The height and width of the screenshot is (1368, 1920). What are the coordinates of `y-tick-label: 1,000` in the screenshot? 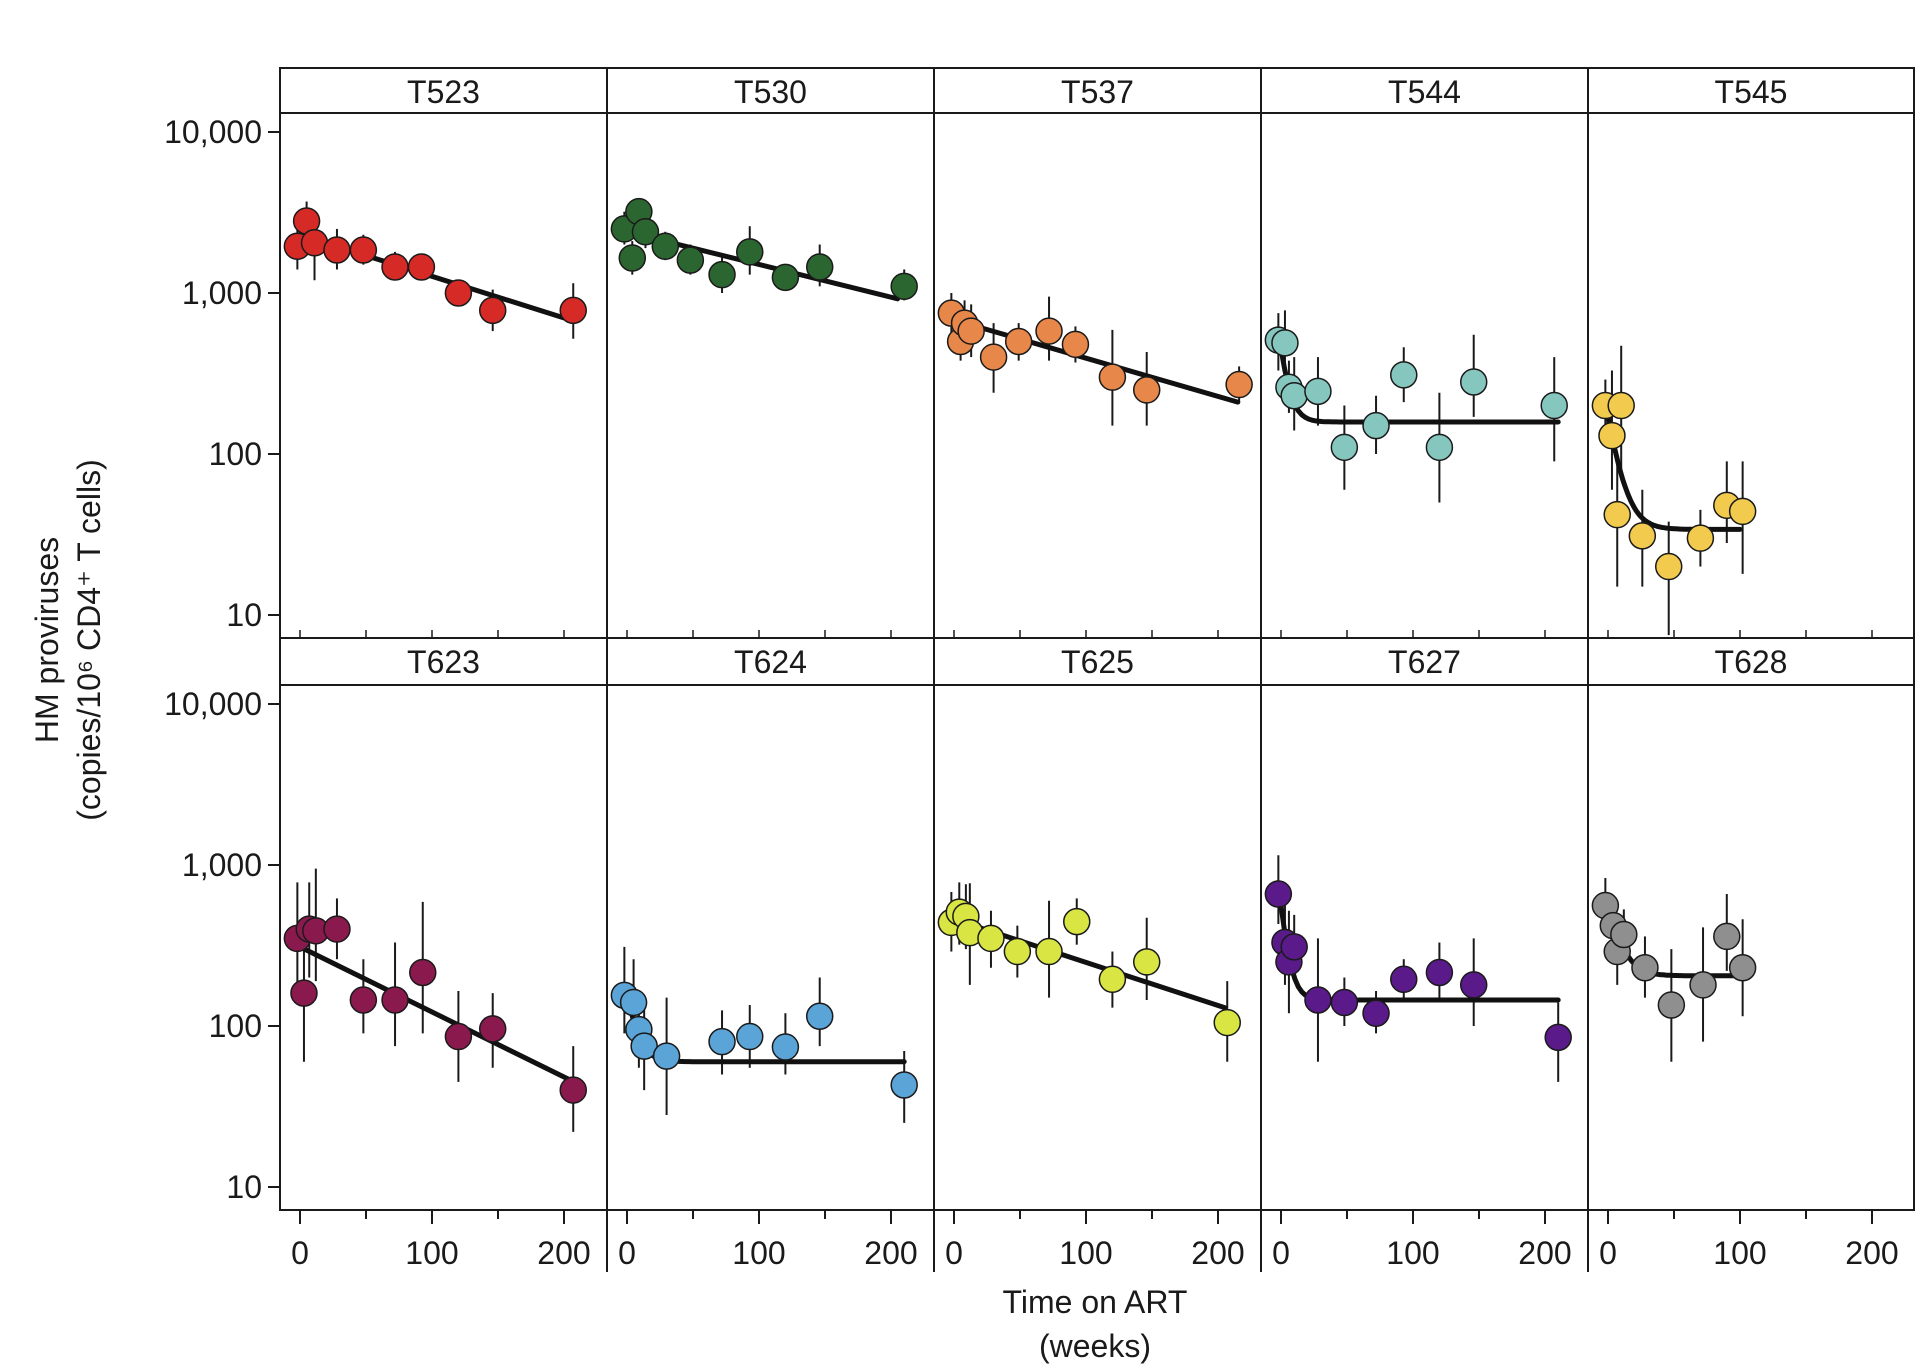 It's located at (222, 865).